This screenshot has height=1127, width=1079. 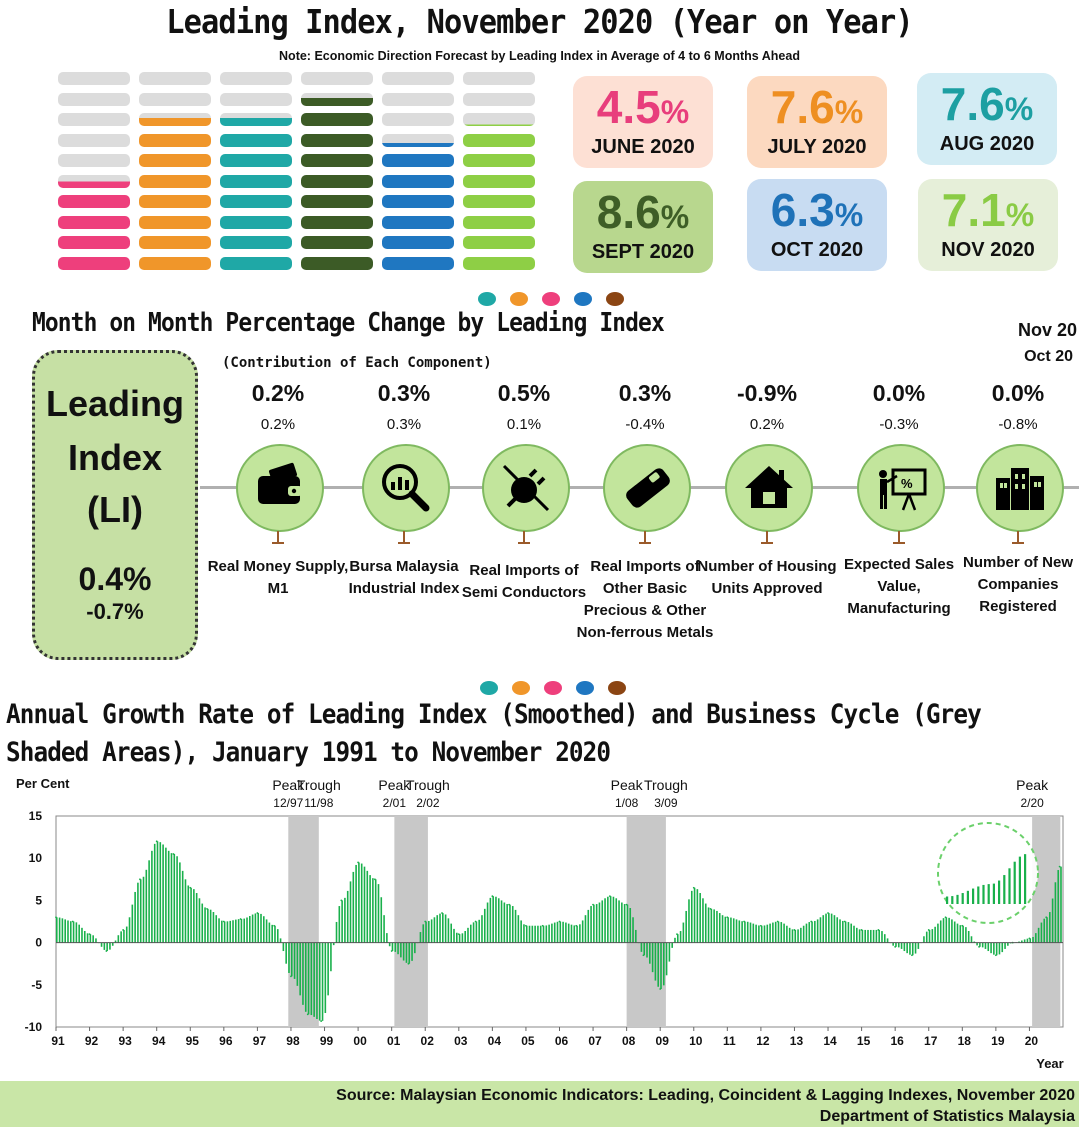 What do you see at coordinates (404, 537) in the screenshot?
I see `component-stem` at bounding box center [404, 537].